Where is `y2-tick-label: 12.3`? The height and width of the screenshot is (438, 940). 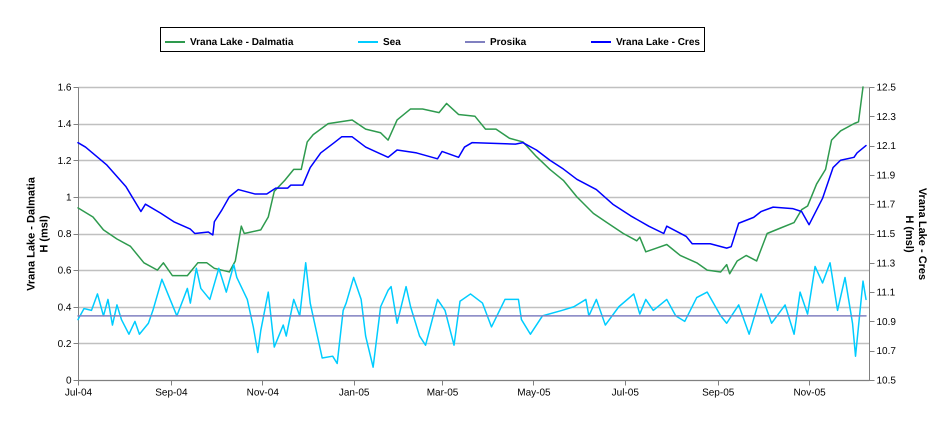 y2-tick-label: 12.3 is located at coordinates (886, 117).